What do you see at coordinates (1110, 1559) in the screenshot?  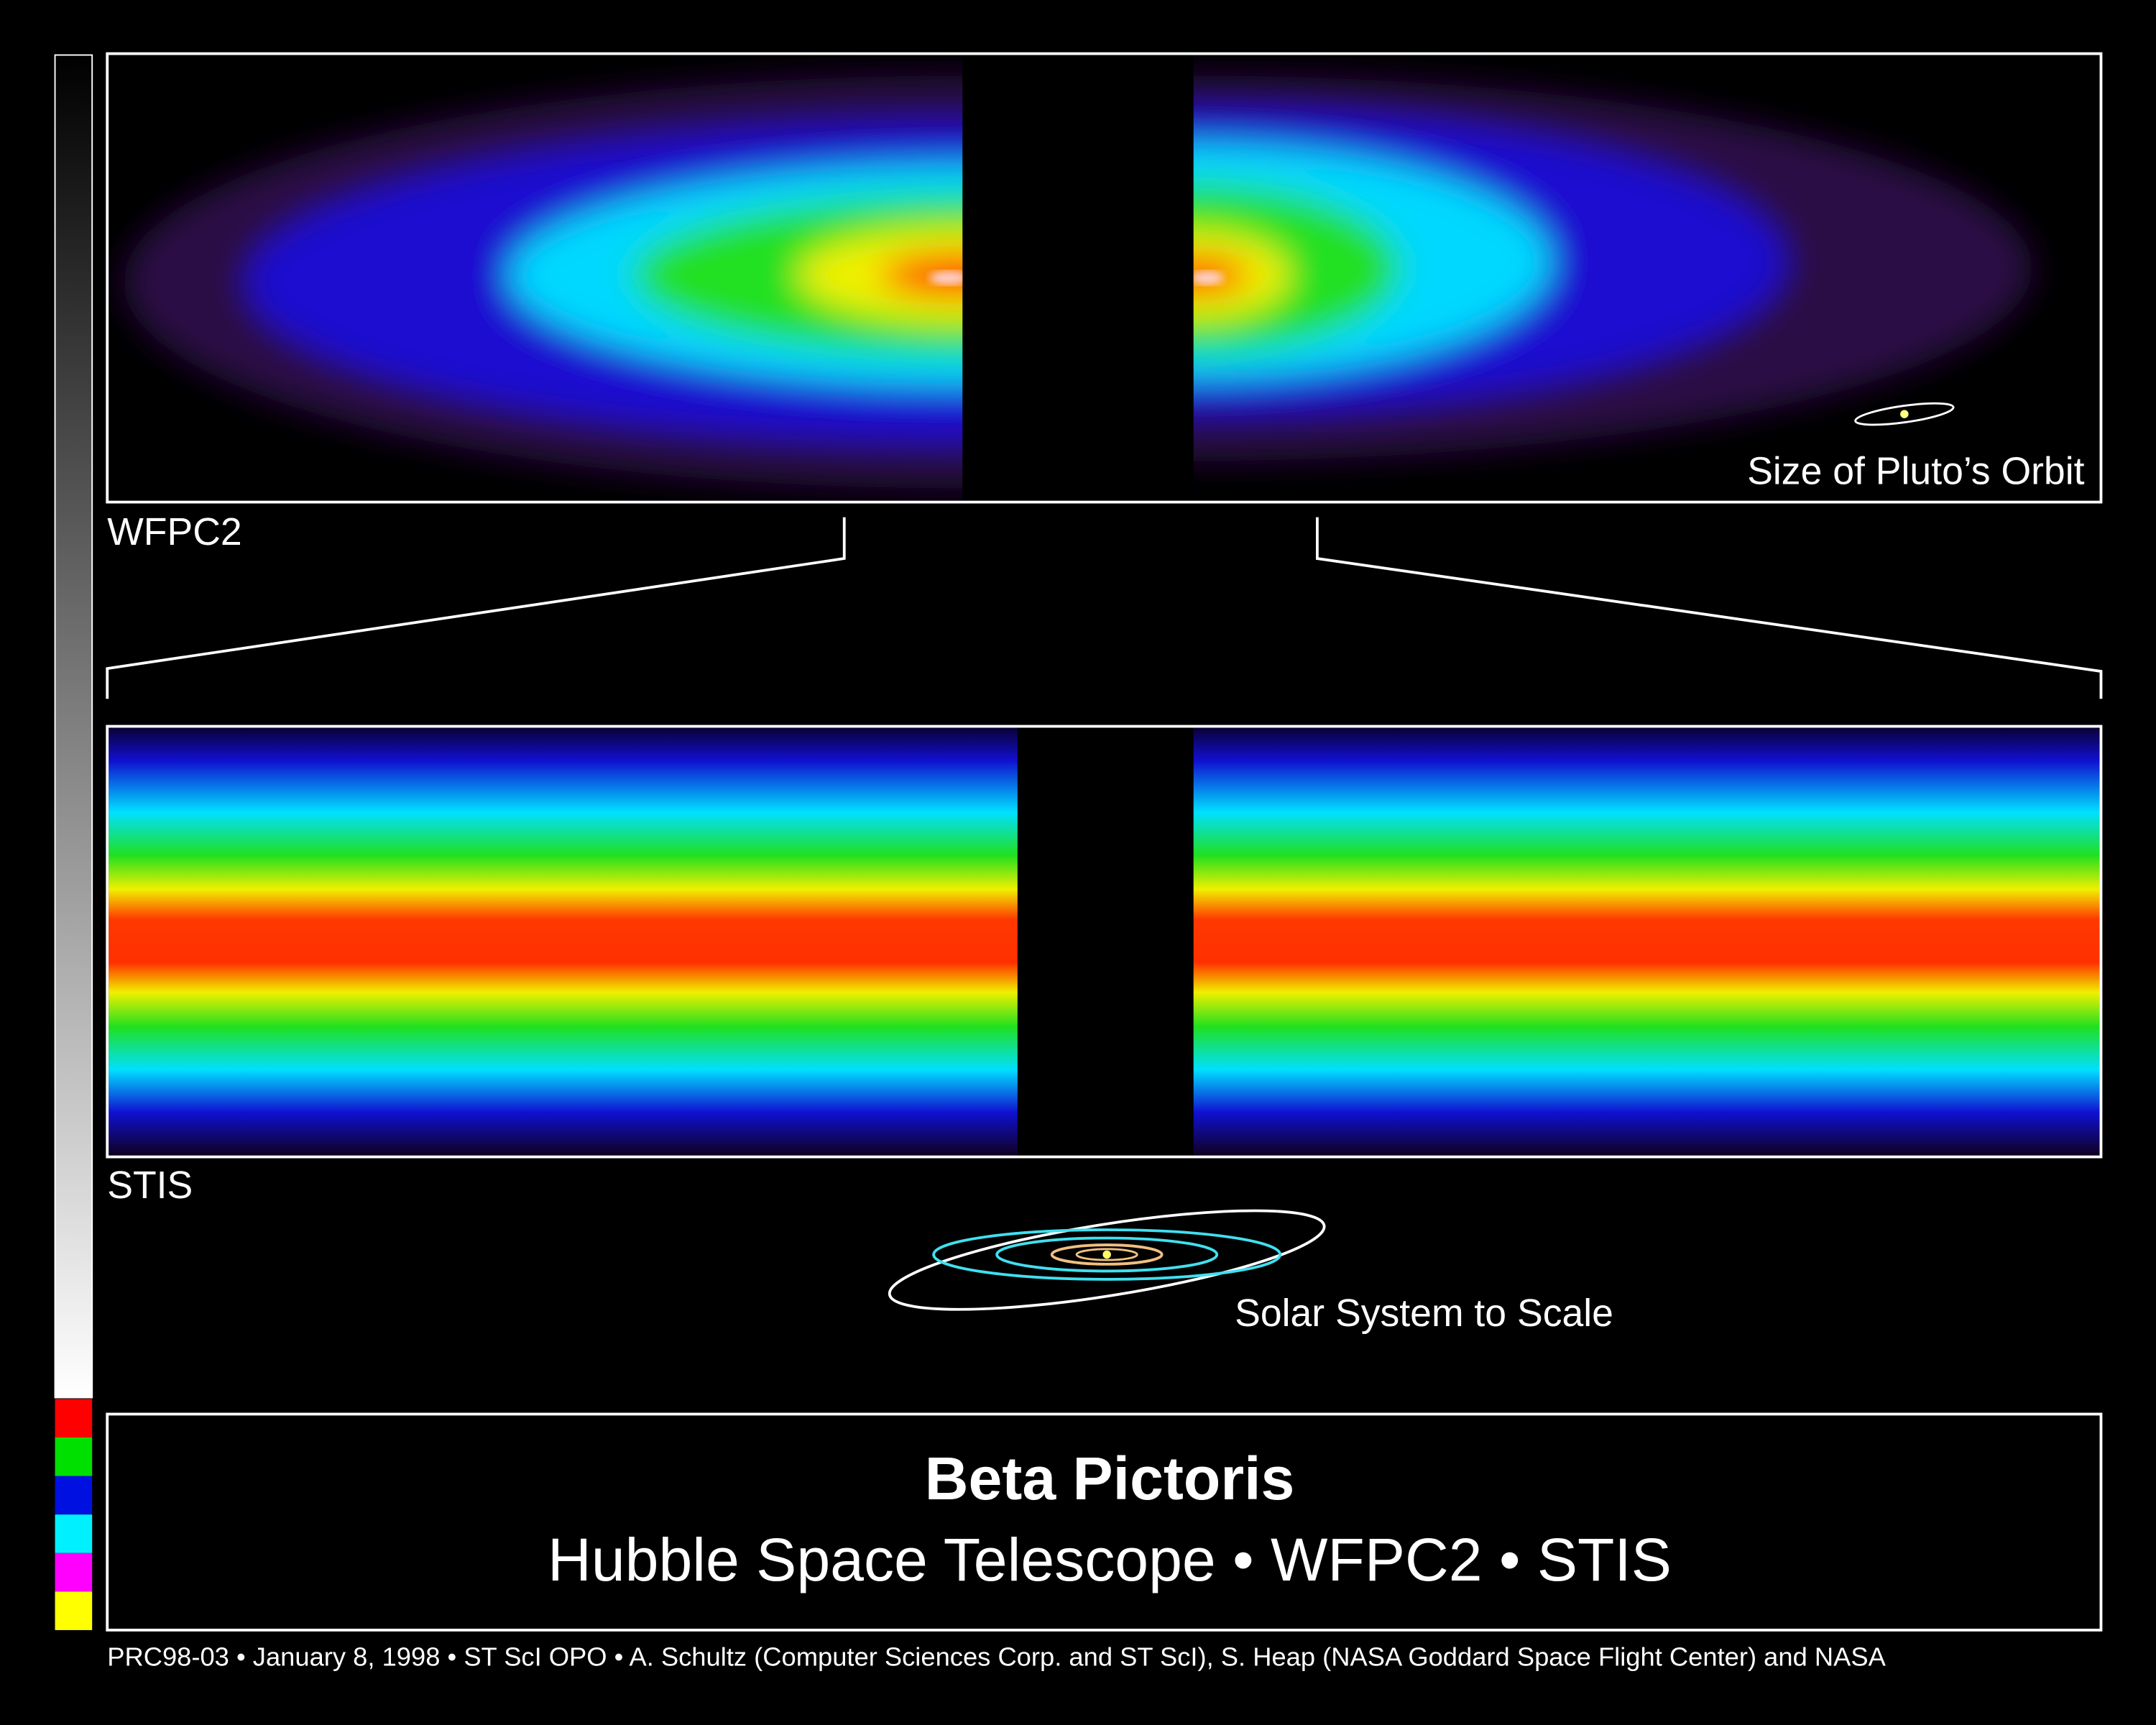 I see `subtitle: Hubble Space Telescope • WFPC2 • STIS` at bounding box center [1110, 1559].